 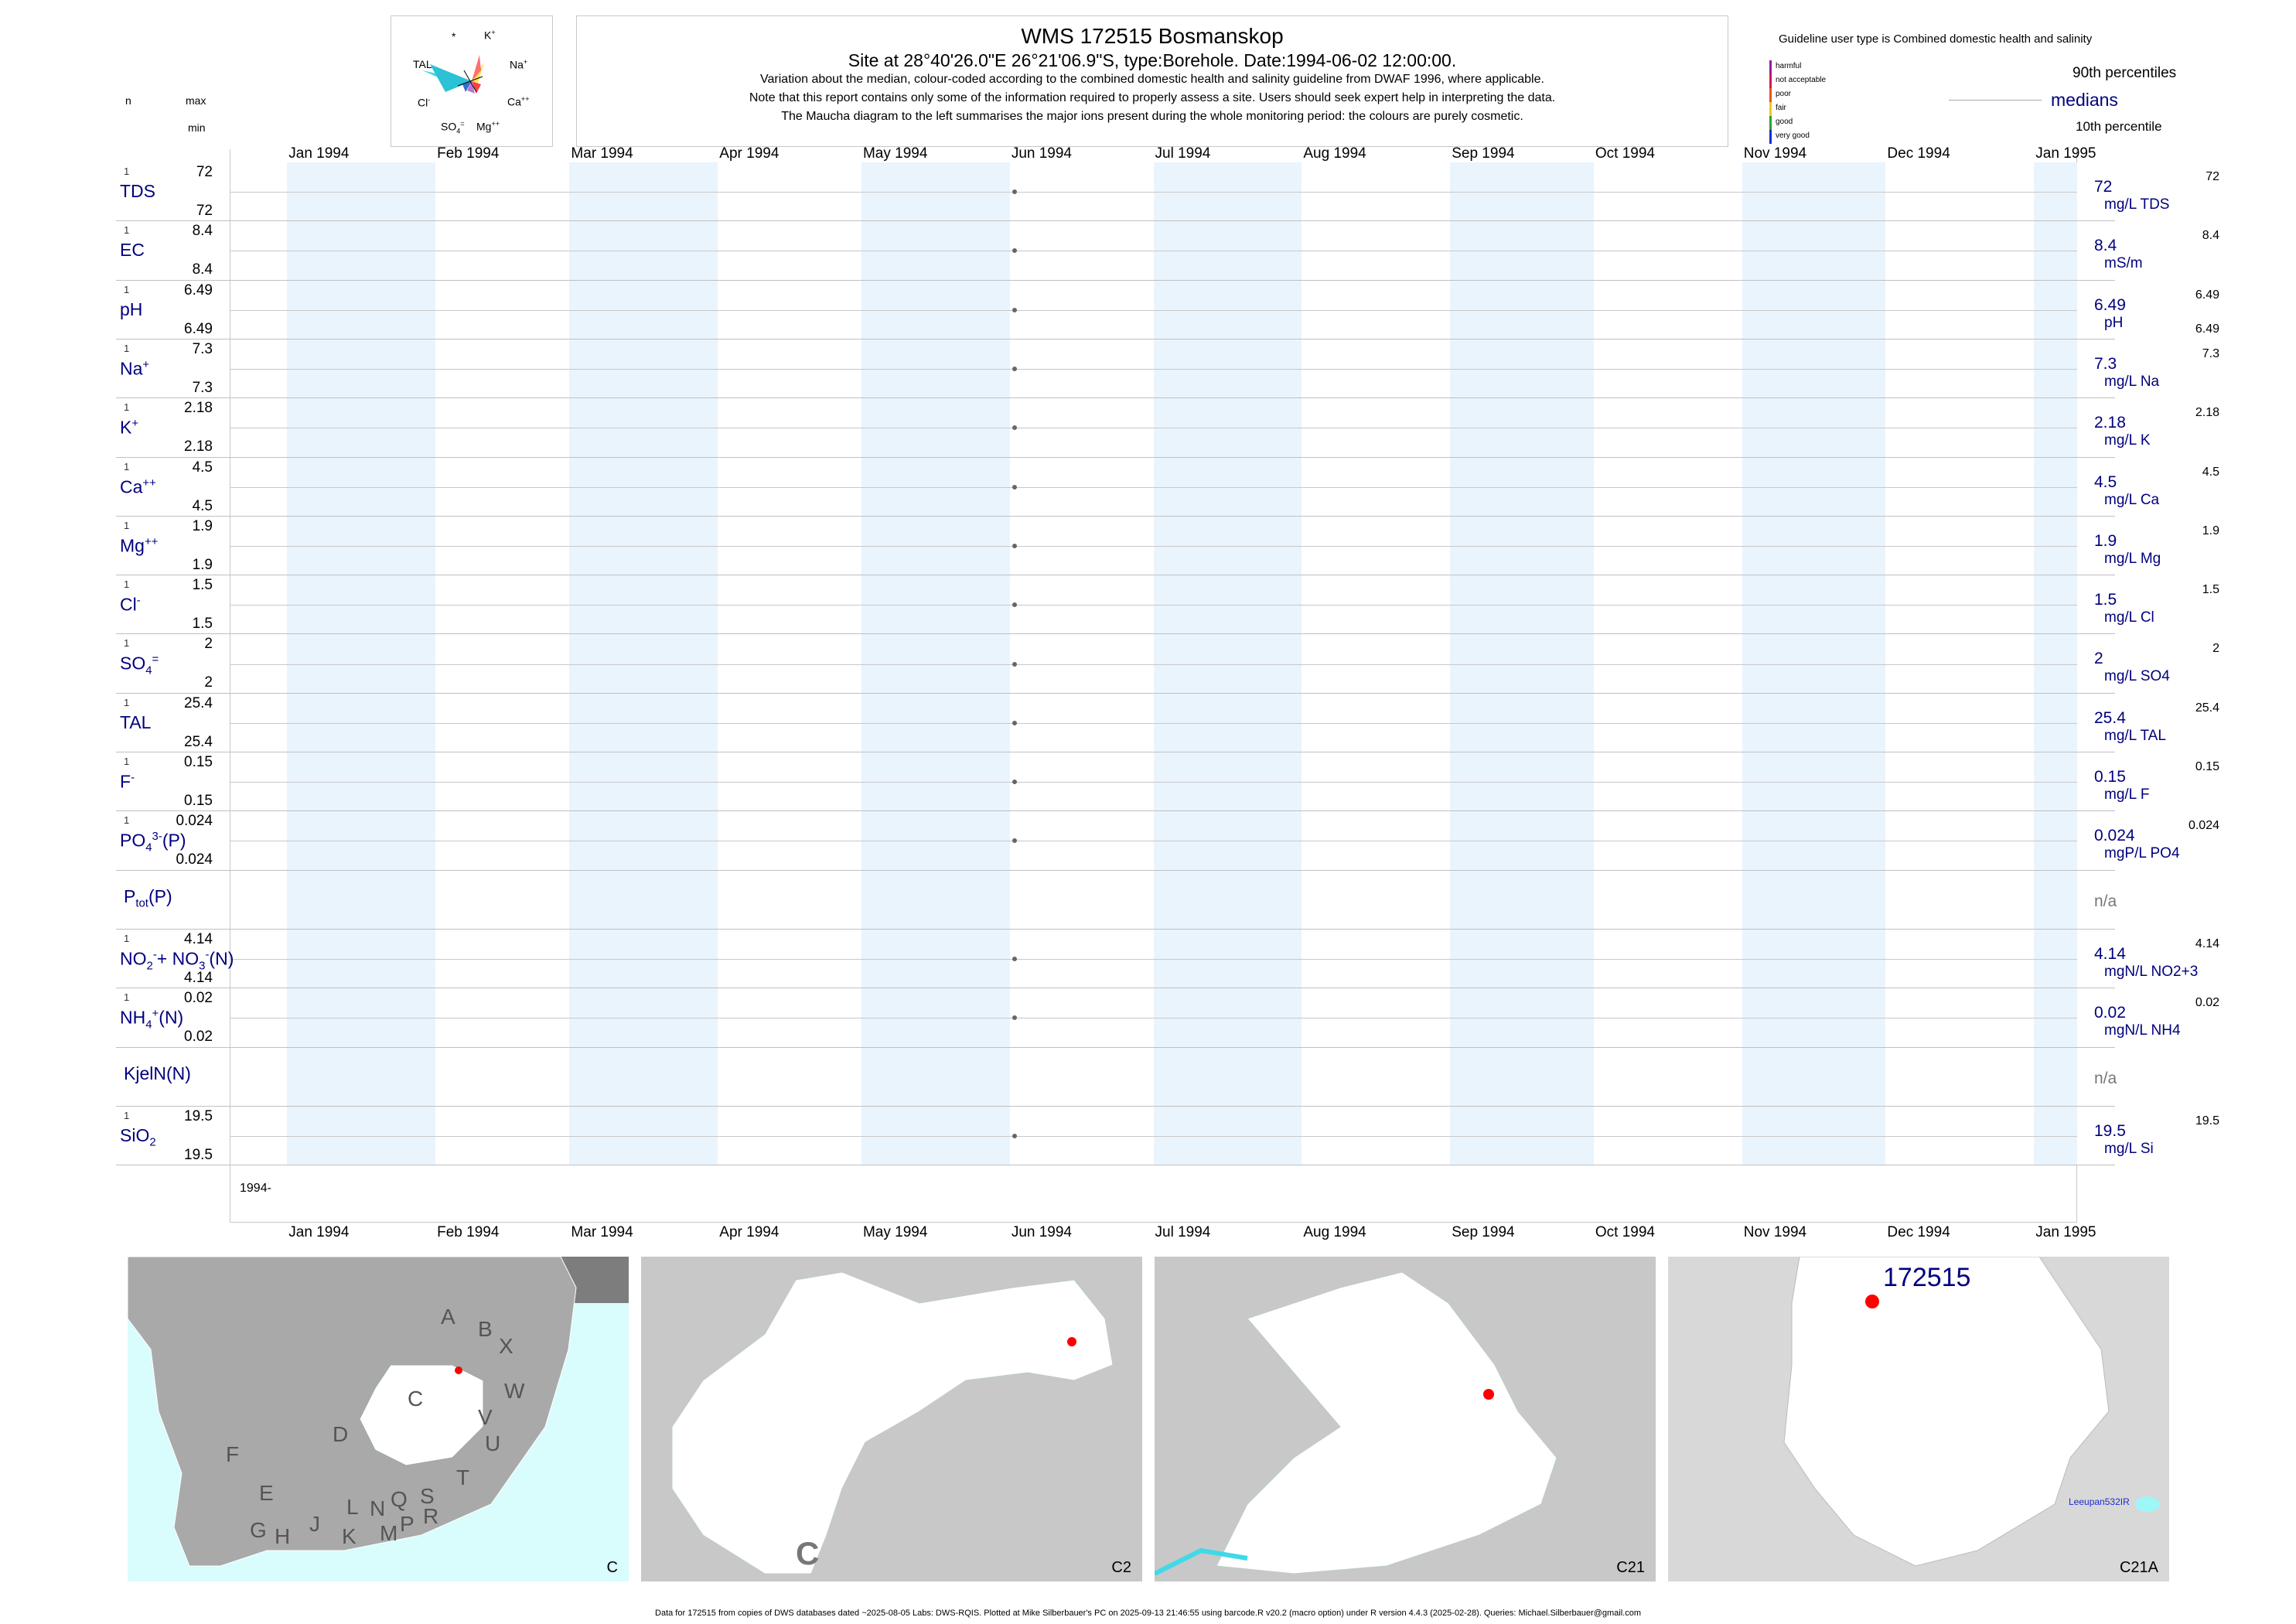 I want to click on guideline-colour-segment, so click(x=1770, y=95).